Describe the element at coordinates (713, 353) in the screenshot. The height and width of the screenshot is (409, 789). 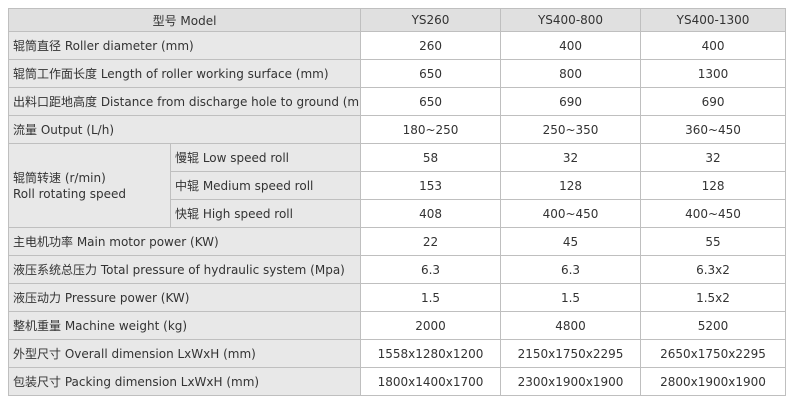
I see `value-cell: 2650x1750x2295` at that location.